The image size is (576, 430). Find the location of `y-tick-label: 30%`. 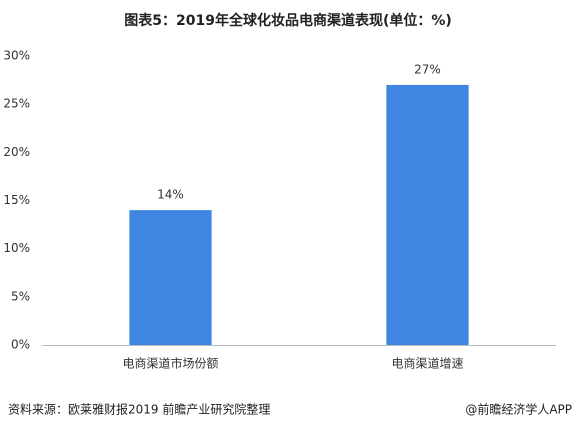

y-tick-label: 30% is located at coordinates (16, 56).